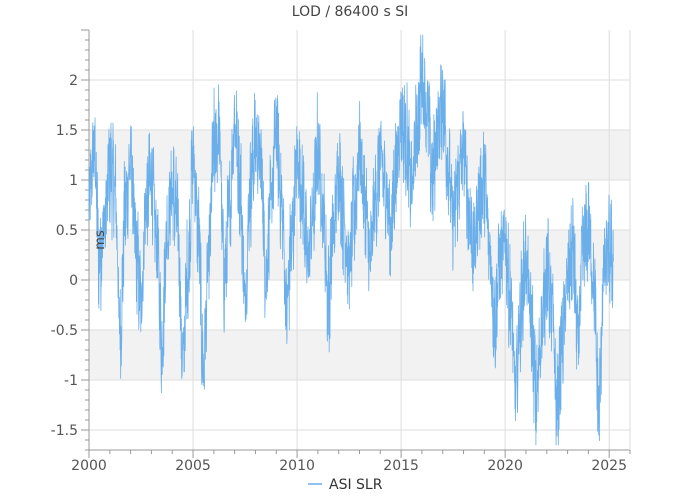  I want to click on x-tick-label-2005: 2005, so click(193, 466).